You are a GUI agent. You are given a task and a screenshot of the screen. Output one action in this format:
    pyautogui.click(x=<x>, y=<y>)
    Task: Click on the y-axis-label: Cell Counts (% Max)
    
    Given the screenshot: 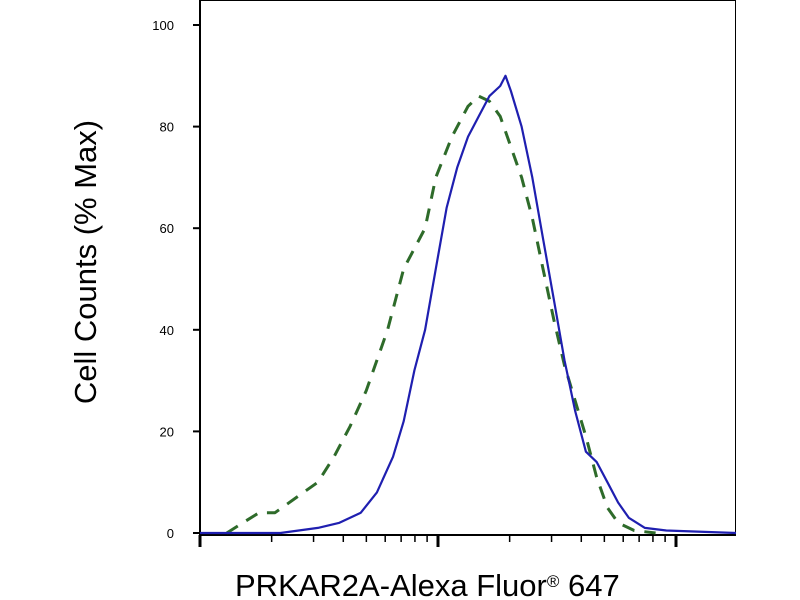 What is the action you would take?
    pyautogui.click(x=85, y=262)
    